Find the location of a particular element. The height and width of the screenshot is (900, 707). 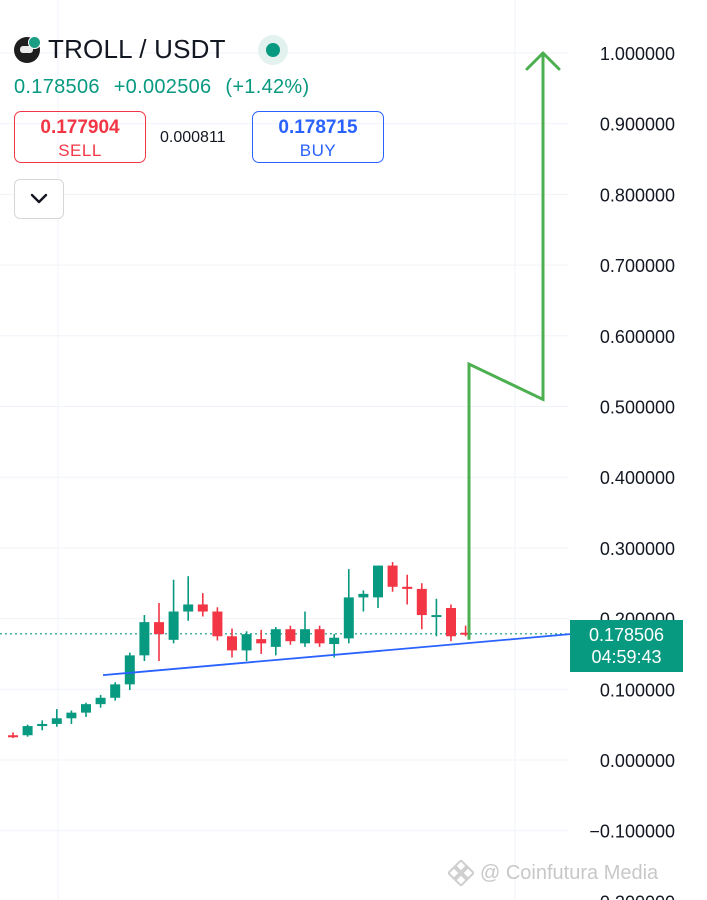

last-price: 0.178506 is located at coordinates (57, 87).